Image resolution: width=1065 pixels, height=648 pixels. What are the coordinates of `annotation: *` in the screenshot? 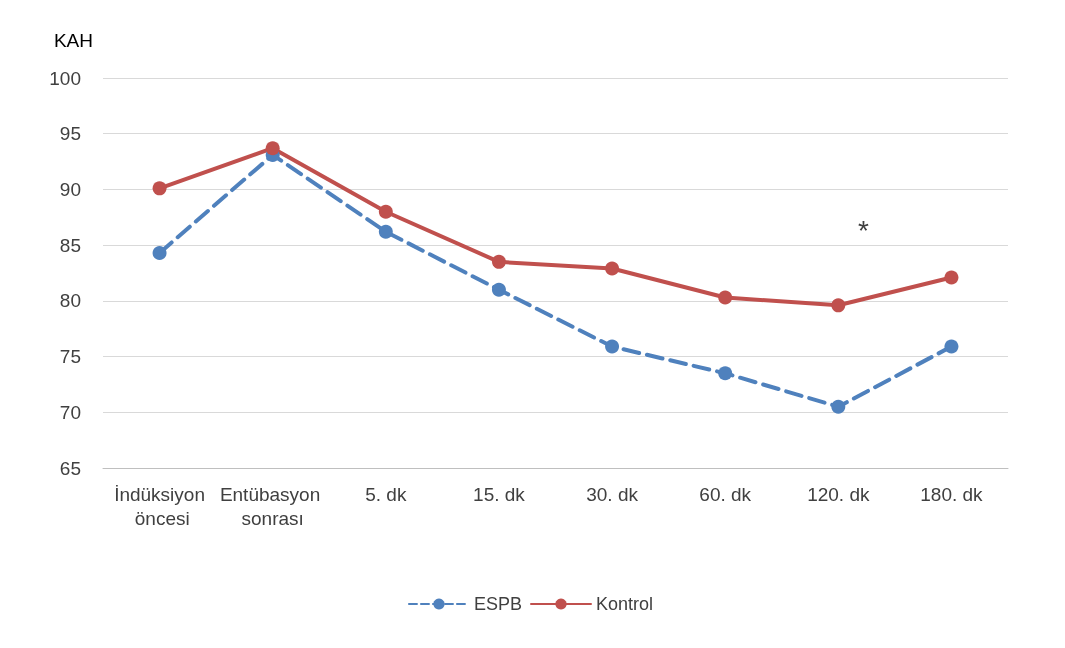 It's located at (863, 230).